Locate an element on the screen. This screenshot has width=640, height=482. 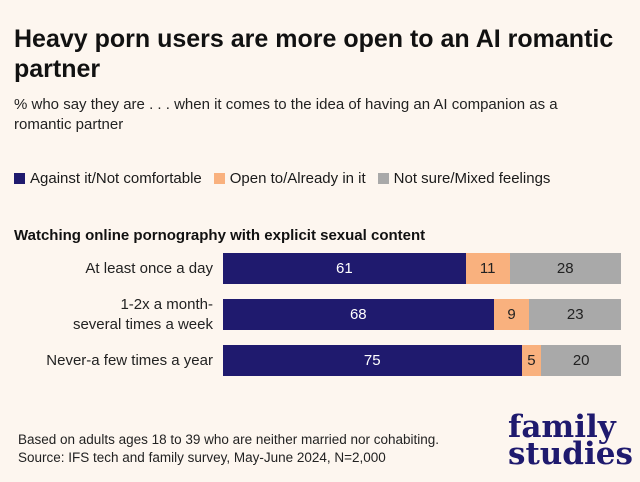
data-label: 75 is located at coordinates (372, 360).